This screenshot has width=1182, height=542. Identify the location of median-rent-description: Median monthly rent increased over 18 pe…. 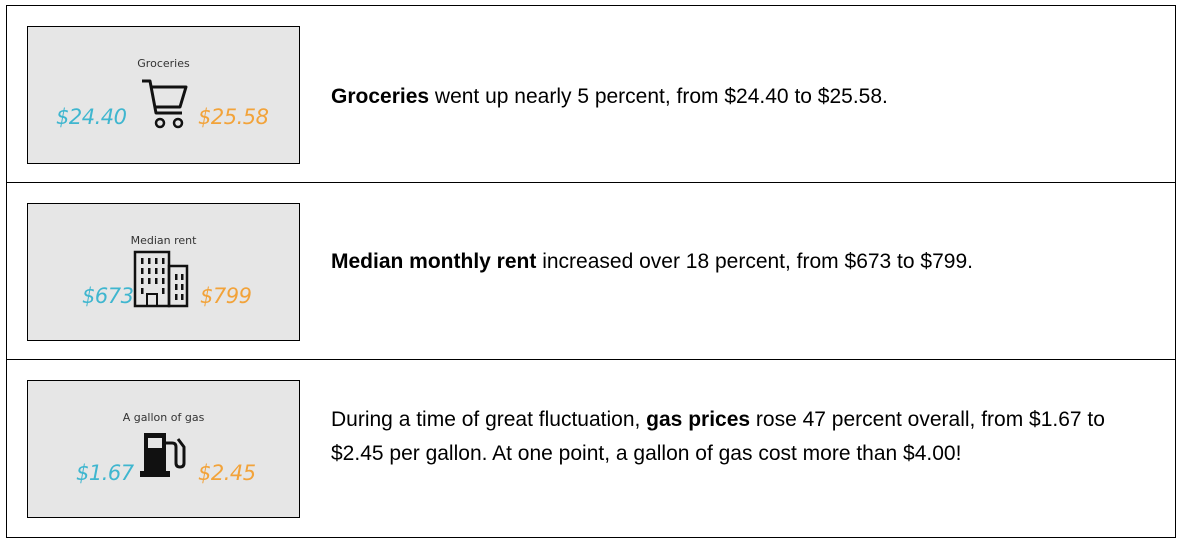
(746, 262).